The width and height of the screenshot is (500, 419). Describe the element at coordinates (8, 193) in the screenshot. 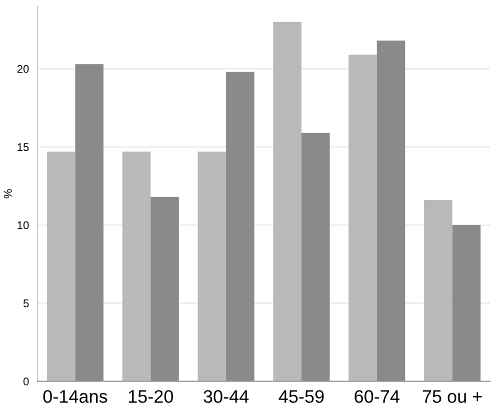

I see `y-axis-title: %` at that location.